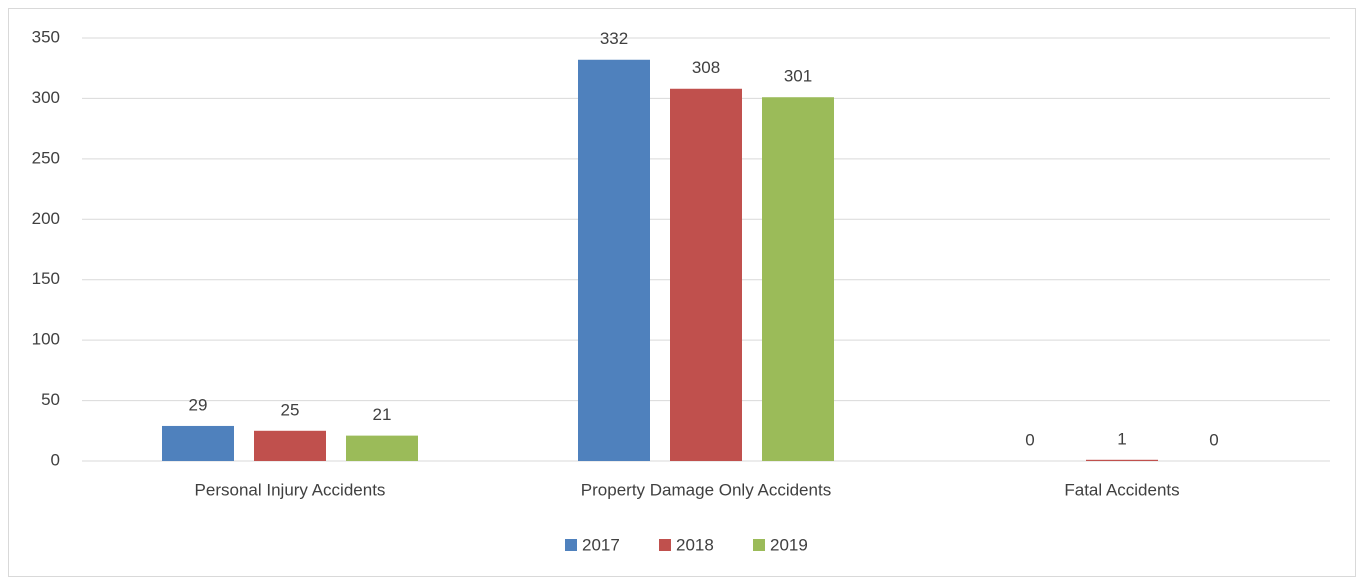 The image size is (1357, 578). I want to click on legend-label: 2018, so click(695, 544).